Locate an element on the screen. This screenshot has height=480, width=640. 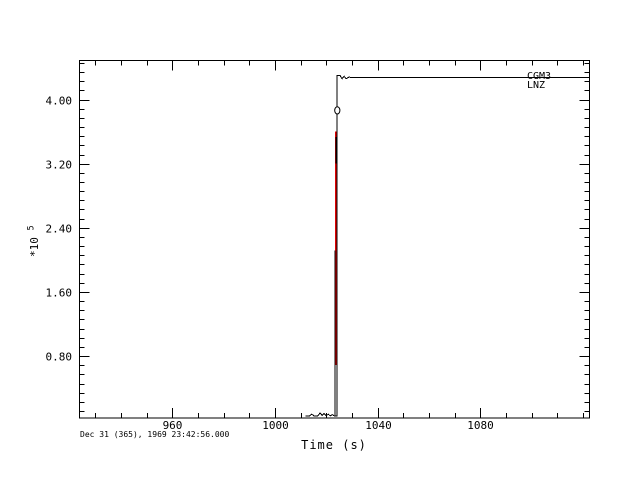
data-markers is located at coordinates (337, 110).